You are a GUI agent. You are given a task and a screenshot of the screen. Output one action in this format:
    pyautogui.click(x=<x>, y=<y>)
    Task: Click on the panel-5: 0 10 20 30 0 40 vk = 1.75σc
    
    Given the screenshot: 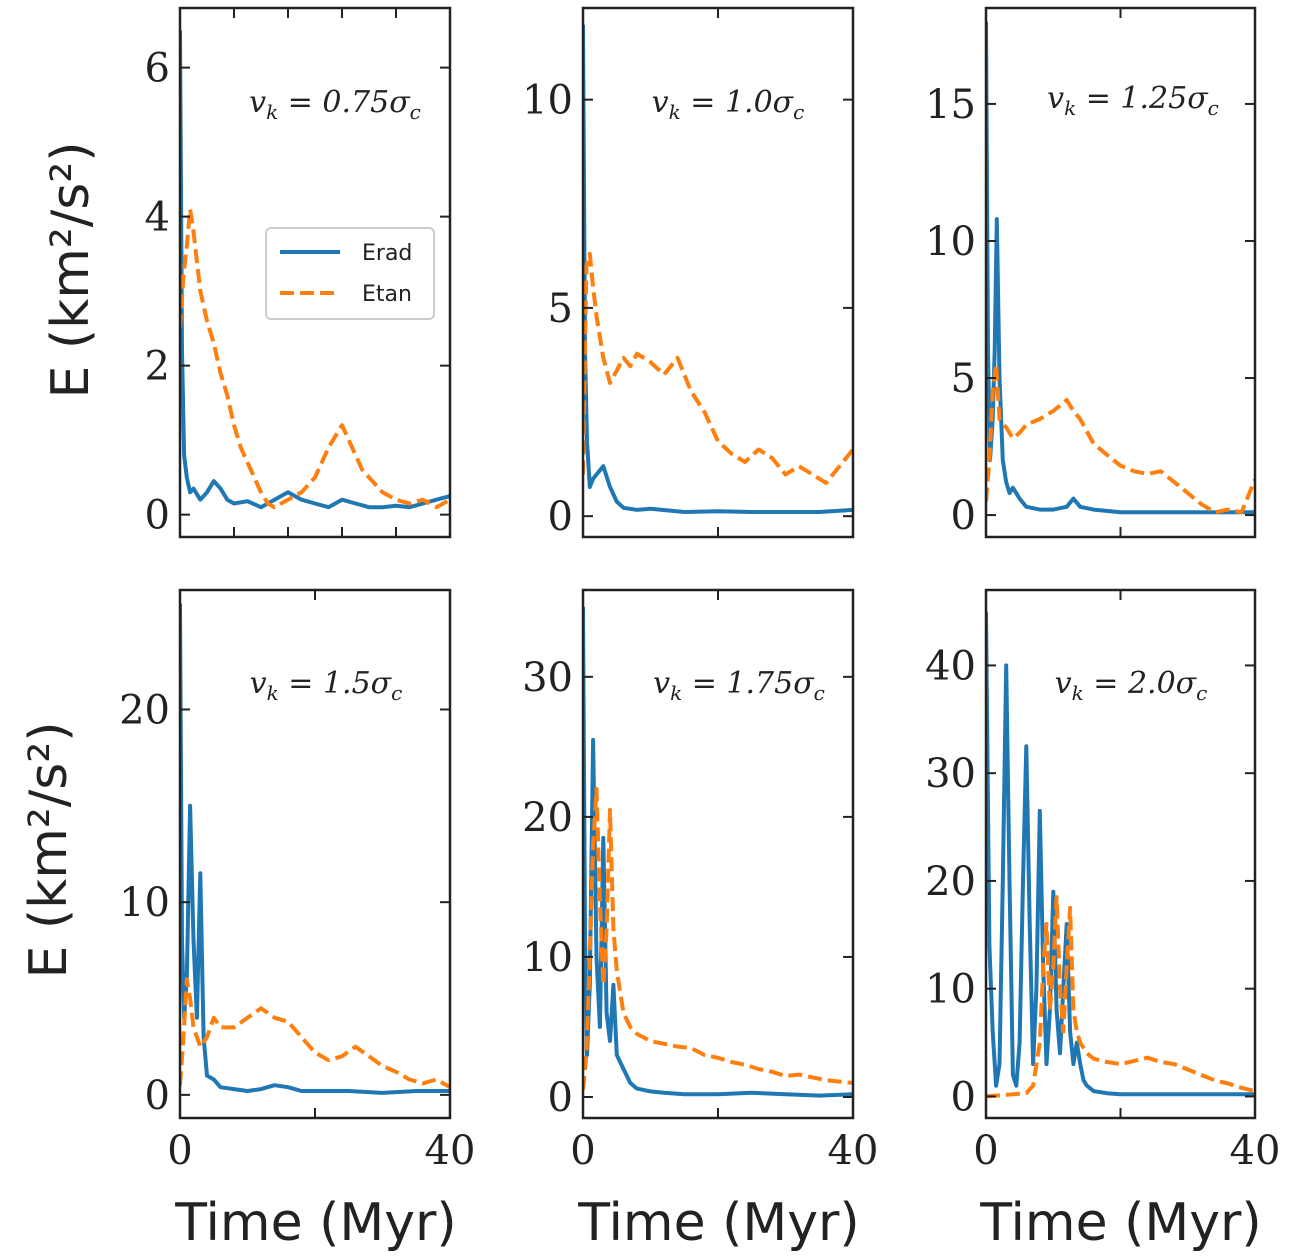 What is the action you would take?
    pyautogui.click(x=700, y=881)
    